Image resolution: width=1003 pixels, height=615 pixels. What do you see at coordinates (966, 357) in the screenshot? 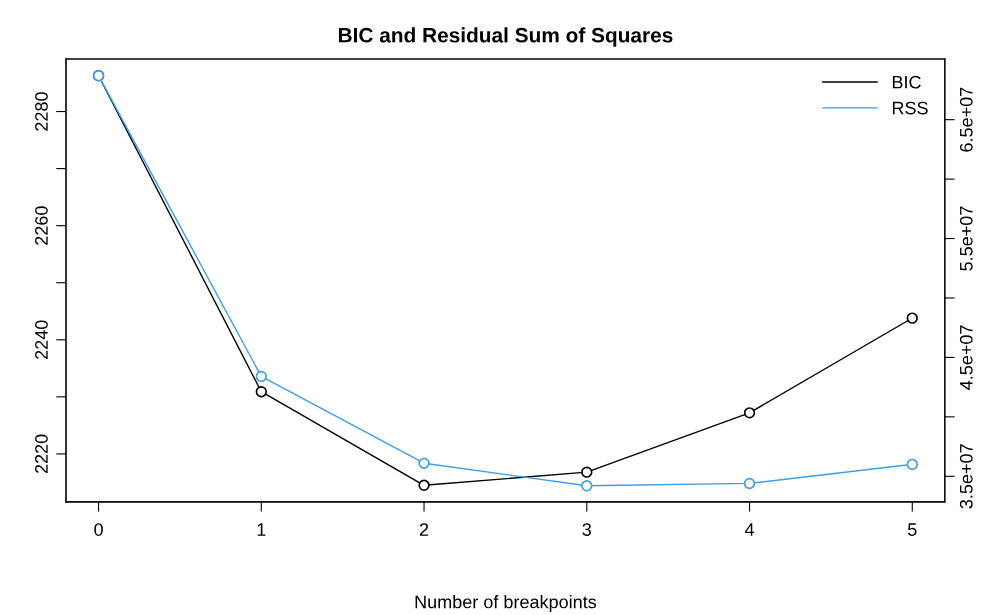
I see `y2-tick-label: 4.5e+07` at bounding box center [966, 357].